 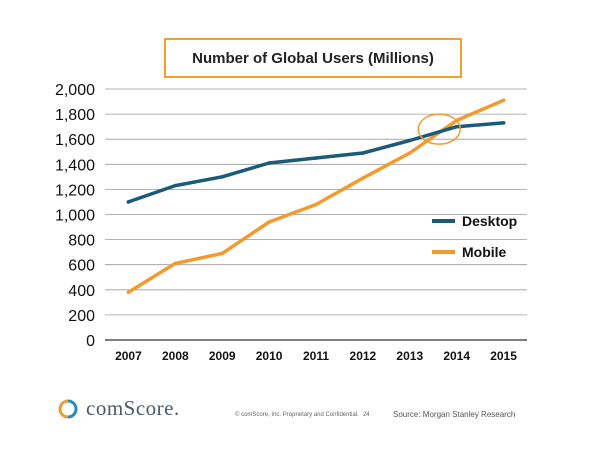 What do you see at coordinates (81, 291) in the screenshot?
I see `y-tick-label: 400` at bounding box center [81, 291].